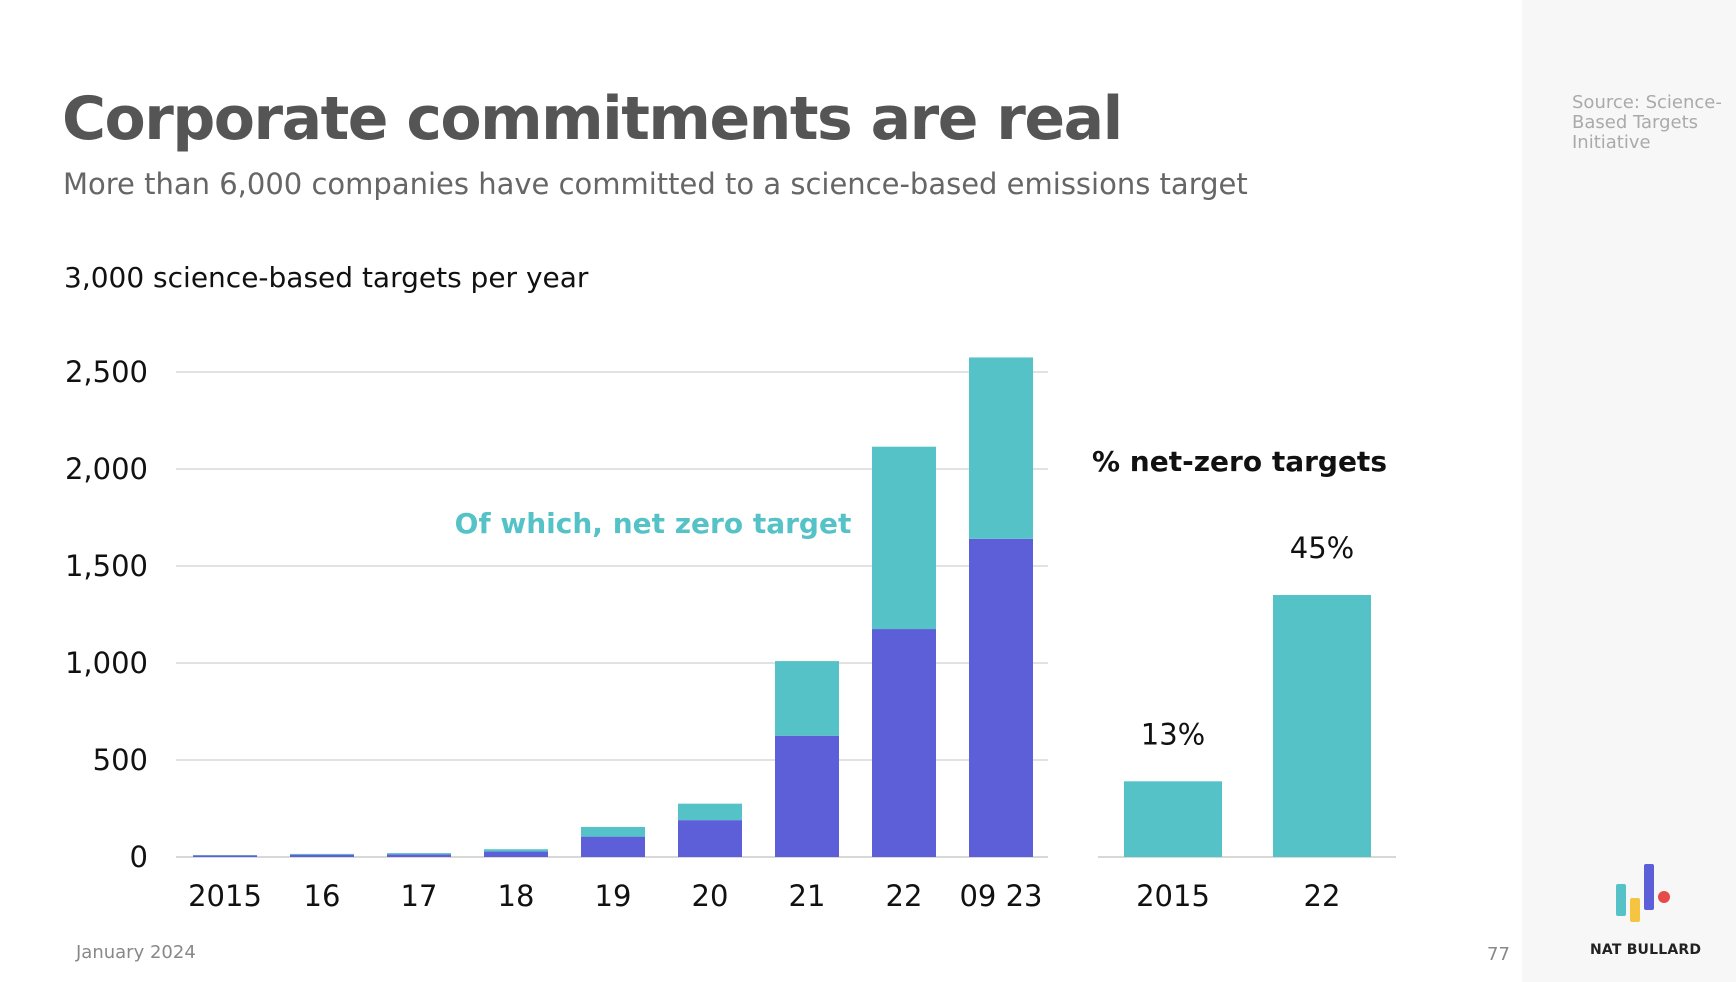  I want to click on x-tick-label: 17, so click(419, 896).